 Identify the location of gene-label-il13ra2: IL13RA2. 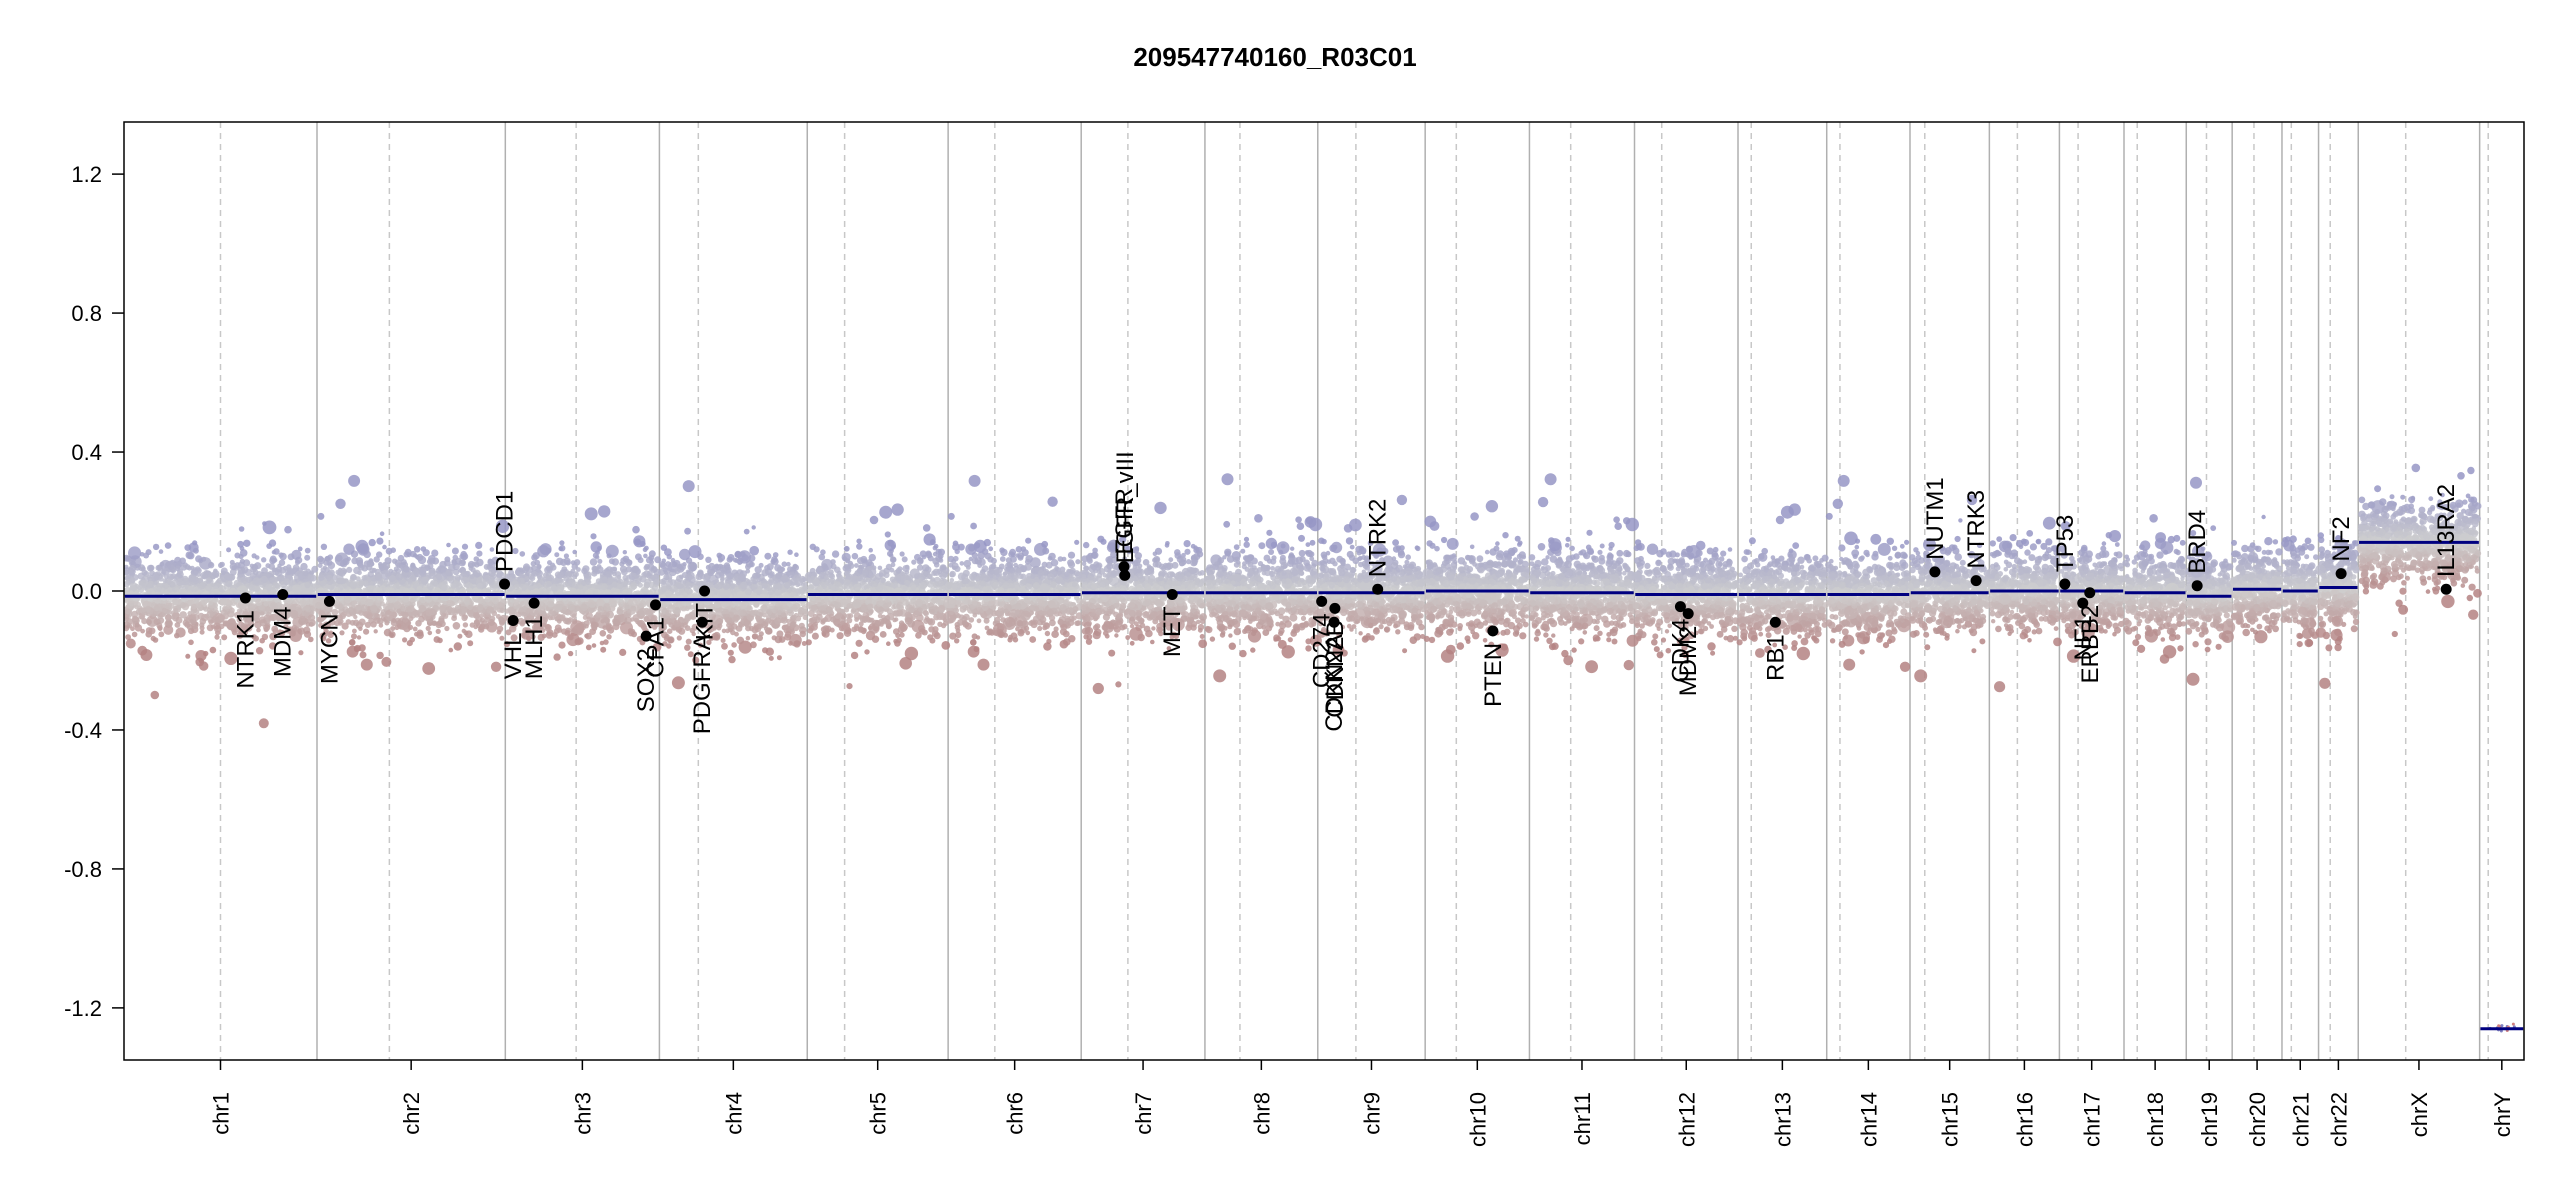
(2446, 530).